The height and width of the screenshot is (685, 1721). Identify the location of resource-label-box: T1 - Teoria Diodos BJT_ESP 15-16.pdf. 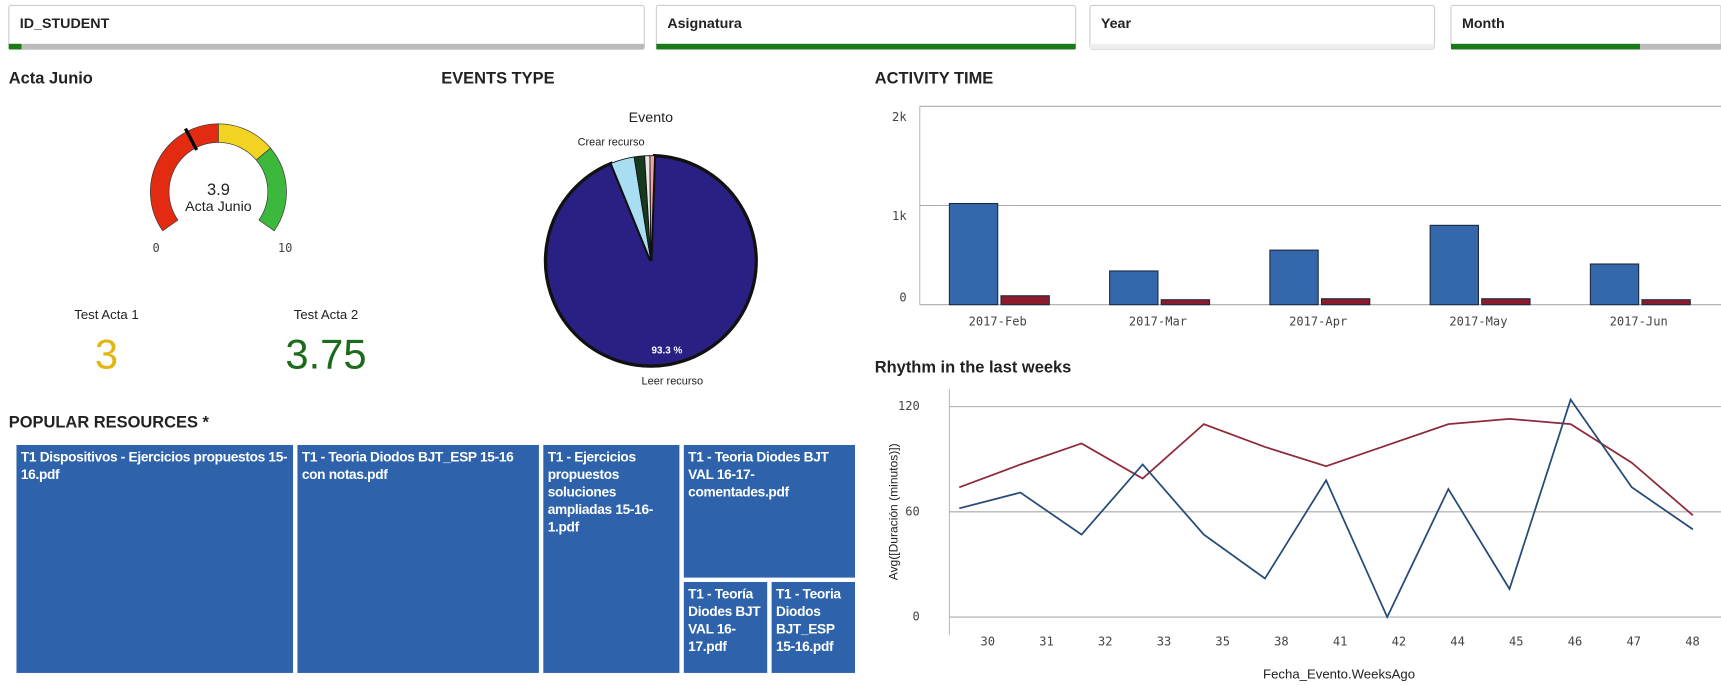
(808, 620).